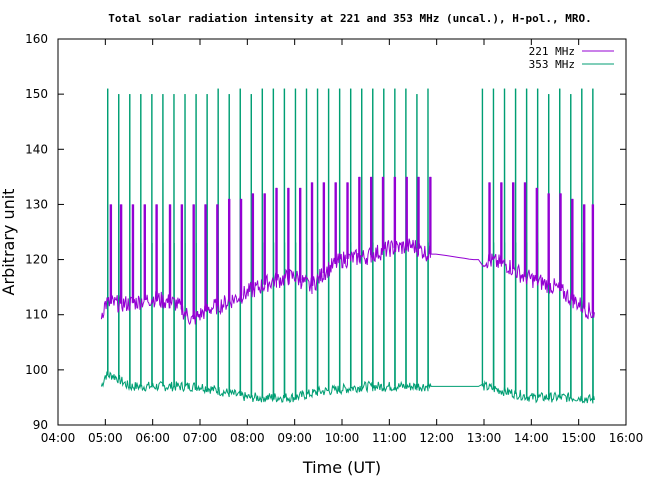 Image resolution: width=650 pixels, height=485 pixels. I want to click on y-tick-label: 110, so click(36, 315).